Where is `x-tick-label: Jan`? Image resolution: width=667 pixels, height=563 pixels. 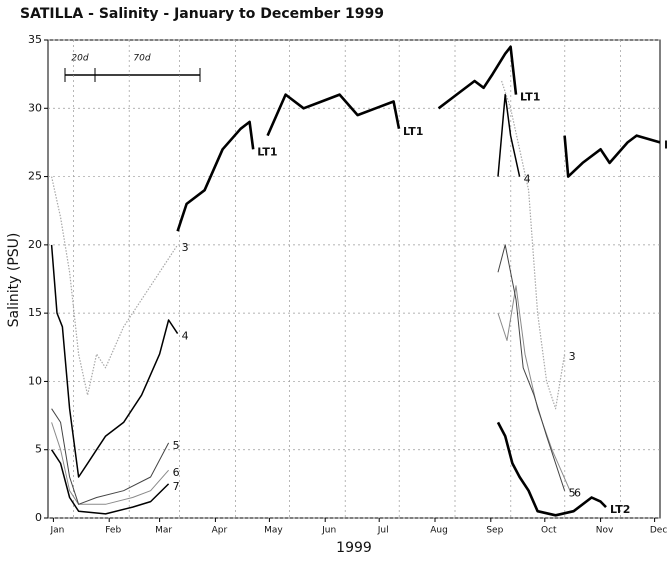 x-tick-label: Jan is located at coordinates (56, 531).